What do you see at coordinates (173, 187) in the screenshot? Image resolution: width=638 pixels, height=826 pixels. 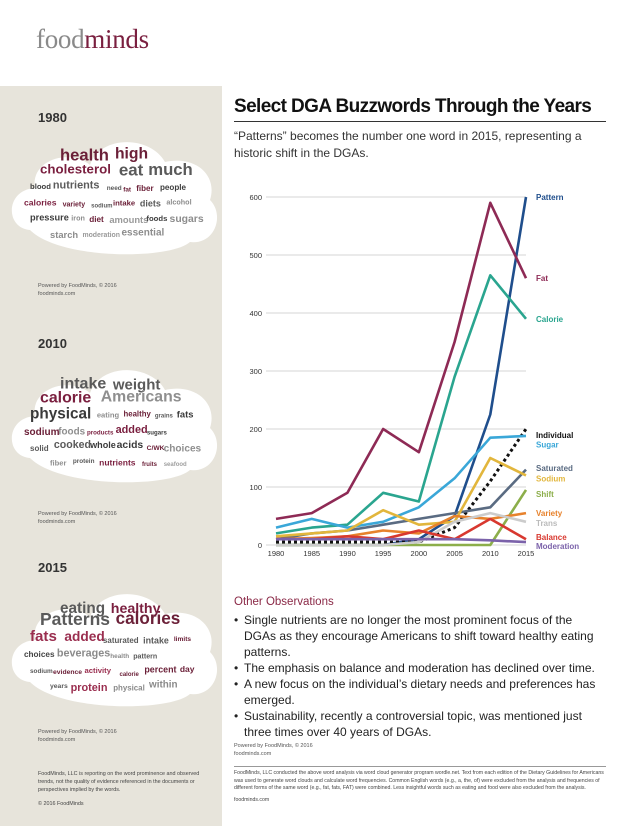 I see `cloud-word: people` at bounding box center [173, 187].